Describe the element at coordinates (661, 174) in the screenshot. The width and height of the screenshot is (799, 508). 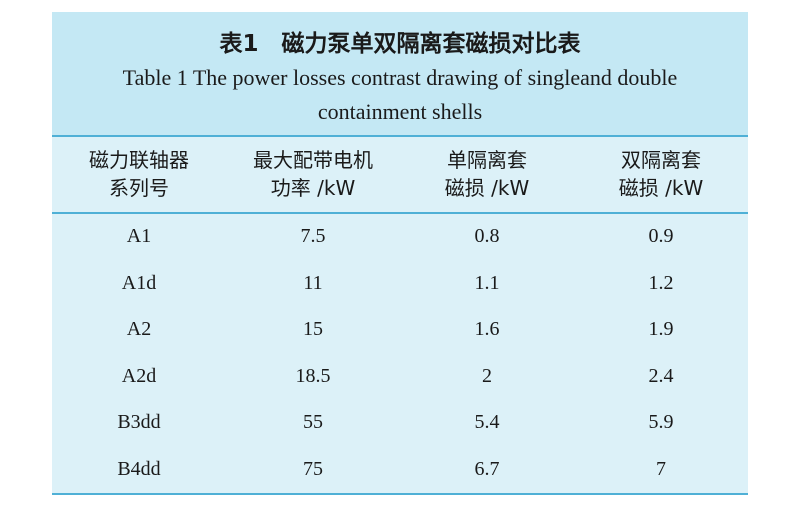
I see `header-cell: 双隔离套磁损 /kW` at that location.